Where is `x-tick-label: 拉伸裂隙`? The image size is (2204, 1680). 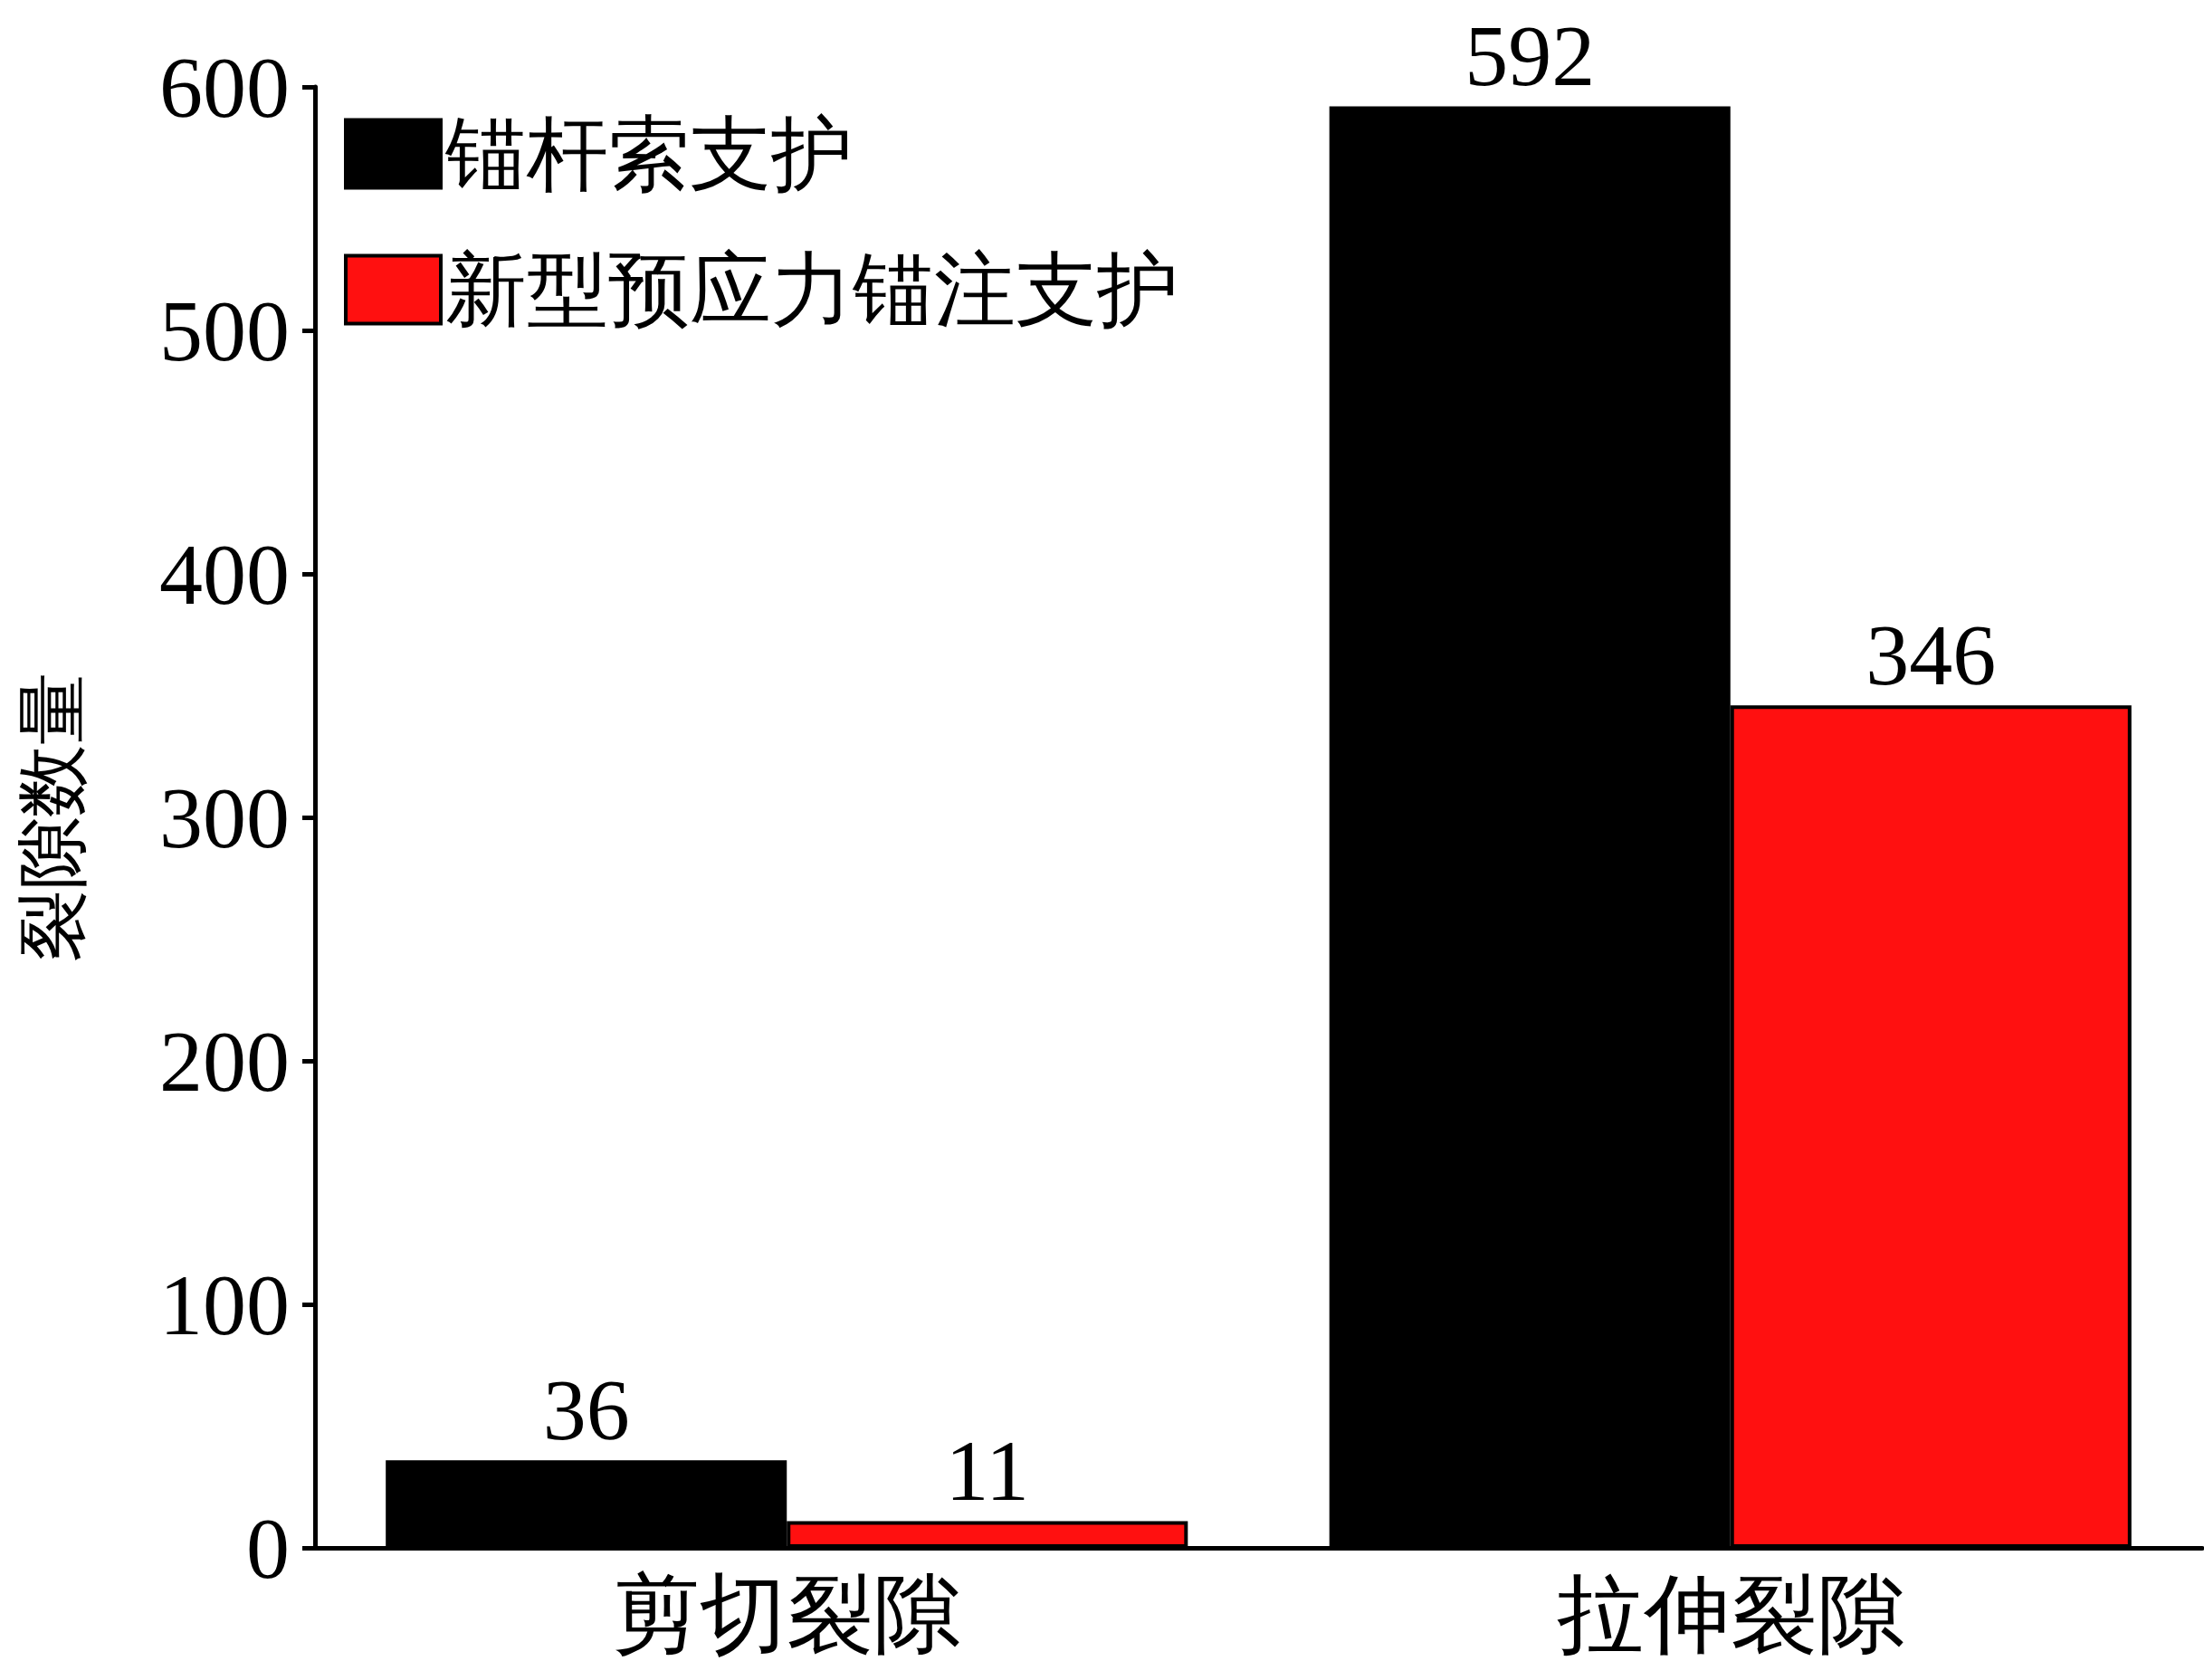
x-tick-label: 拉伸裂隙 is located at coordinates (1730, 1614).